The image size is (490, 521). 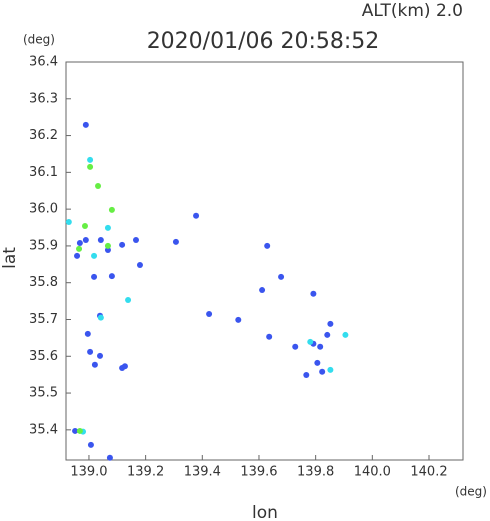 I want to click on x-axis-label: lon, so click(x=265, y=512).